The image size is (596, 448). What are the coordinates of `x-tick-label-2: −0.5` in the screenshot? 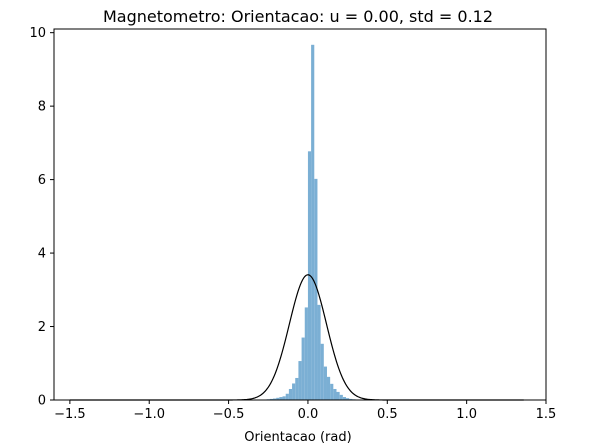 It's located at (229, 414).